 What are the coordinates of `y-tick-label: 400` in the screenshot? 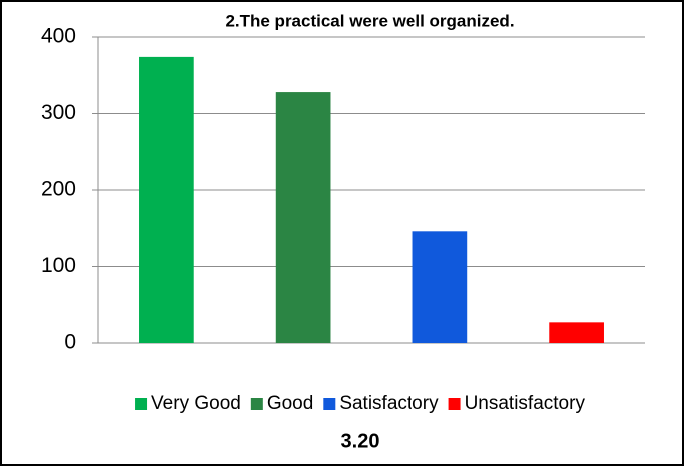 It's located at (58, 36).